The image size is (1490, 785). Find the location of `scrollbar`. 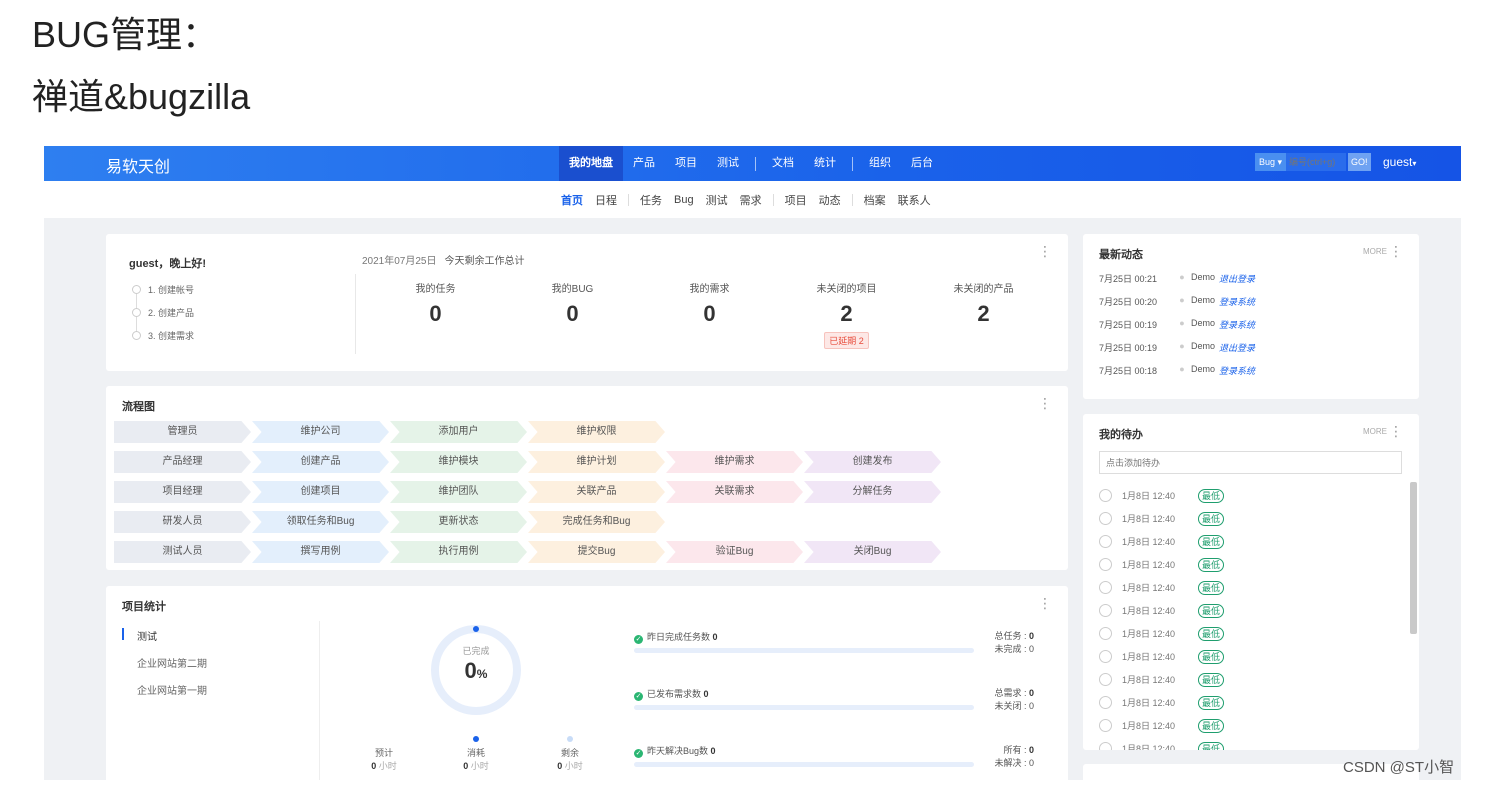

scrollbar is located at coordinates (1413, 558).